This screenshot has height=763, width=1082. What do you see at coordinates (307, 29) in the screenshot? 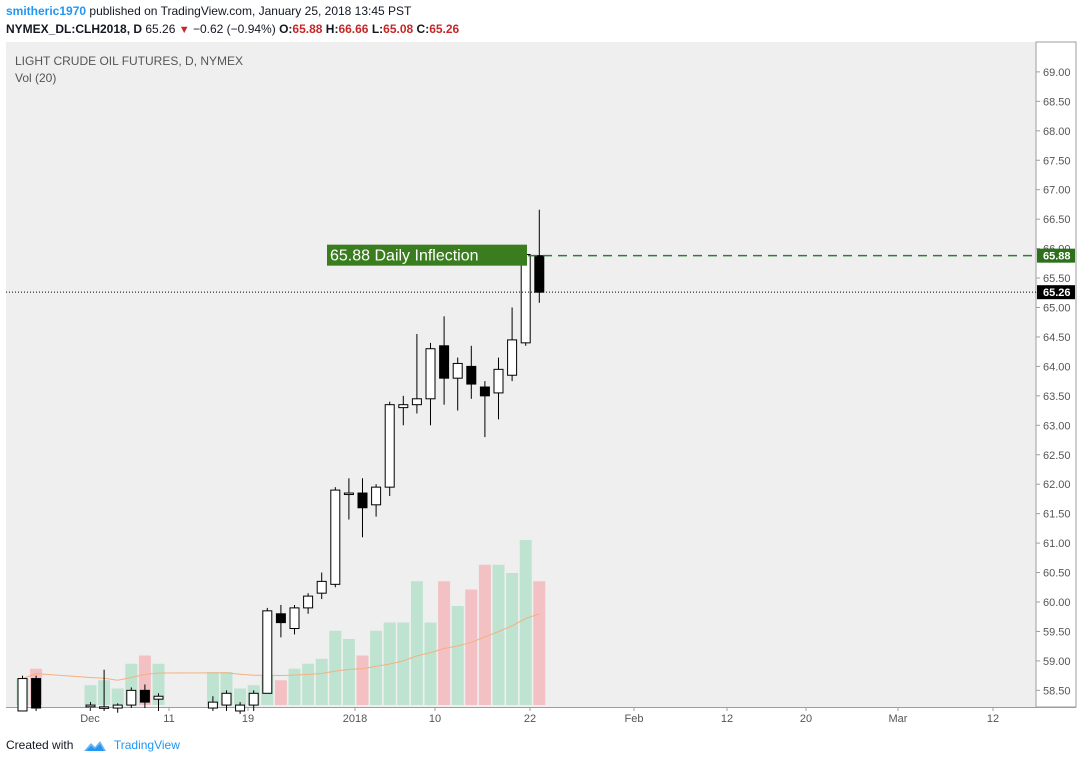
I see `open-value: 65.88` at bounding box center [307, 29].